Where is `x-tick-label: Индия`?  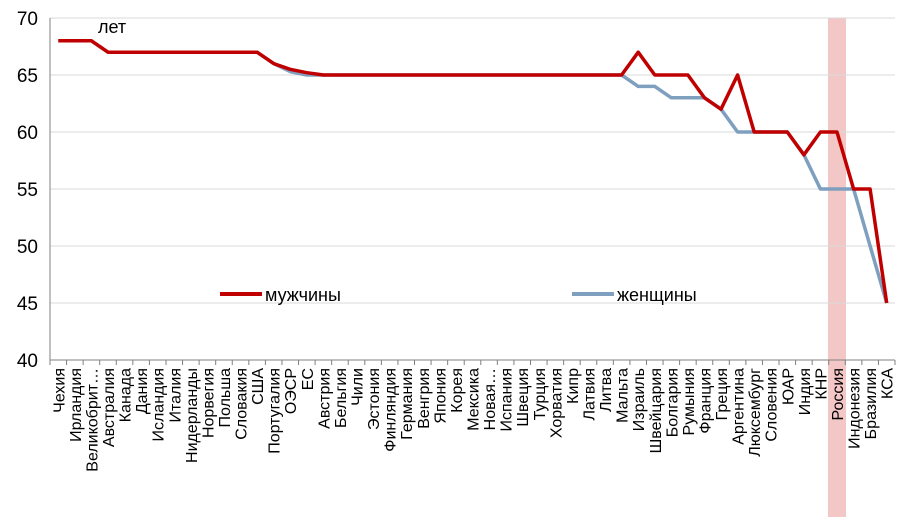
x-tick-label: Индия is located at coordinates (805, 391).